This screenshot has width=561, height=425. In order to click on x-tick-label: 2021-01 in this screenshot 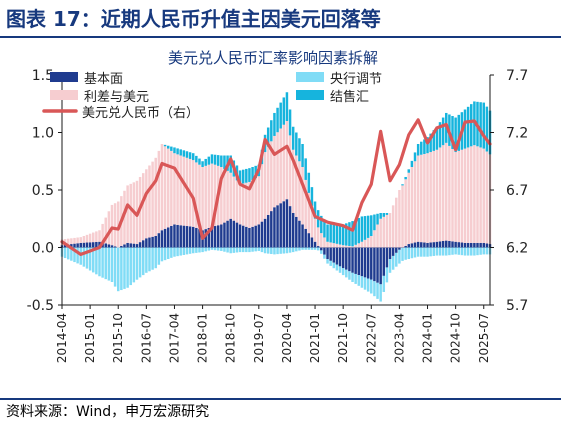, I will do `click(315, 338)`.